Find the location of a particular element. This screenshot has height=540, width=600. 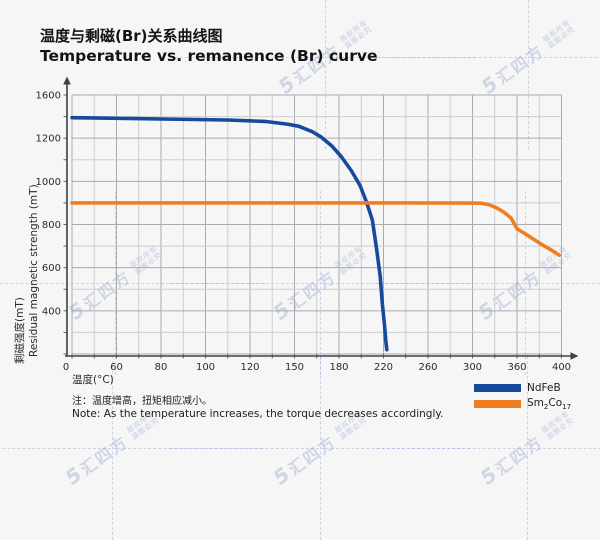

legend-label-ndfeb: NdFeB is located at coordinates (544, 388).